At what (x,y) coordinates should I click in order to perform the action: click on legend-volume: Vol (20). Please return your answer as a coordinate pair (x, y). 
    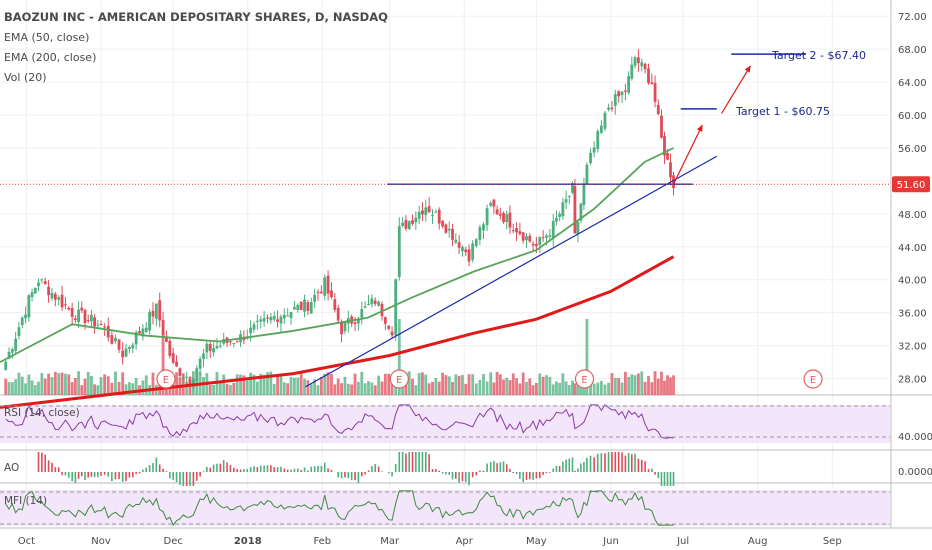
    Looking at the image, I should click on (25, 77).